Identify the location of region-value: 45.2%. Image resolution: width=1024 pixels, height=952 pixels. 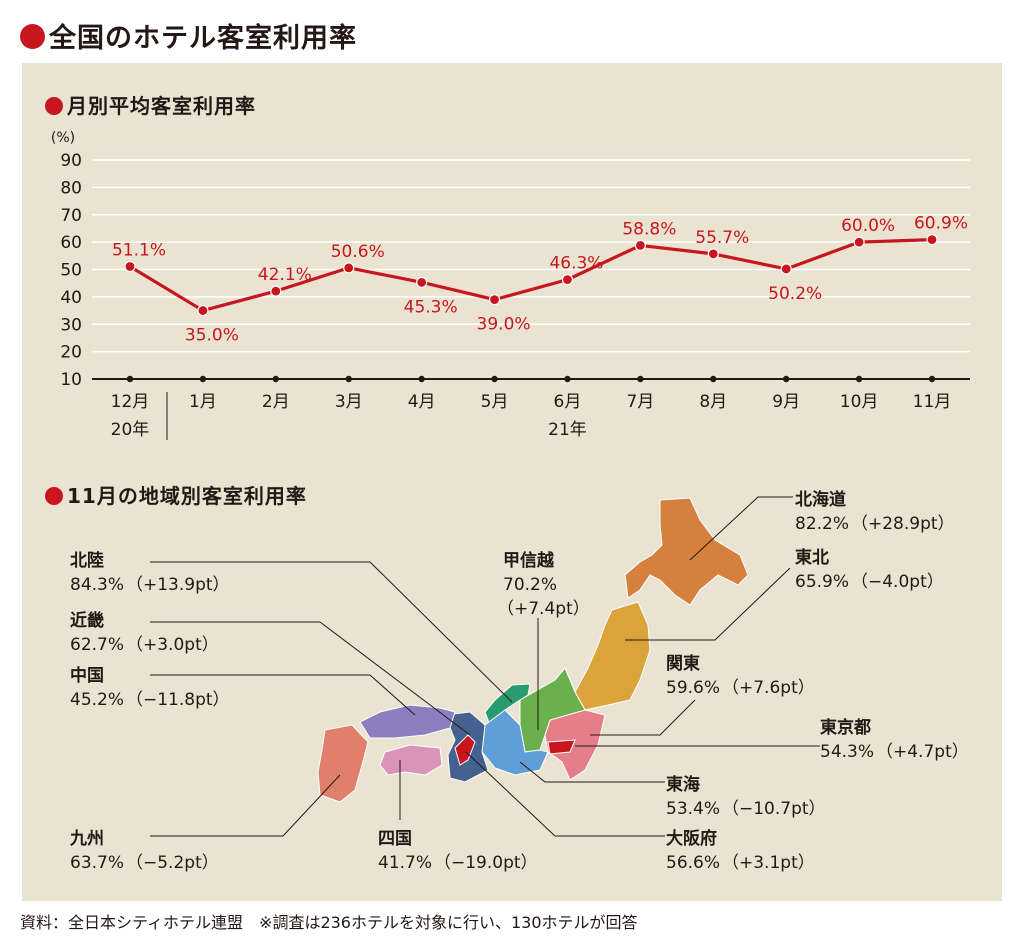
(97, 700).